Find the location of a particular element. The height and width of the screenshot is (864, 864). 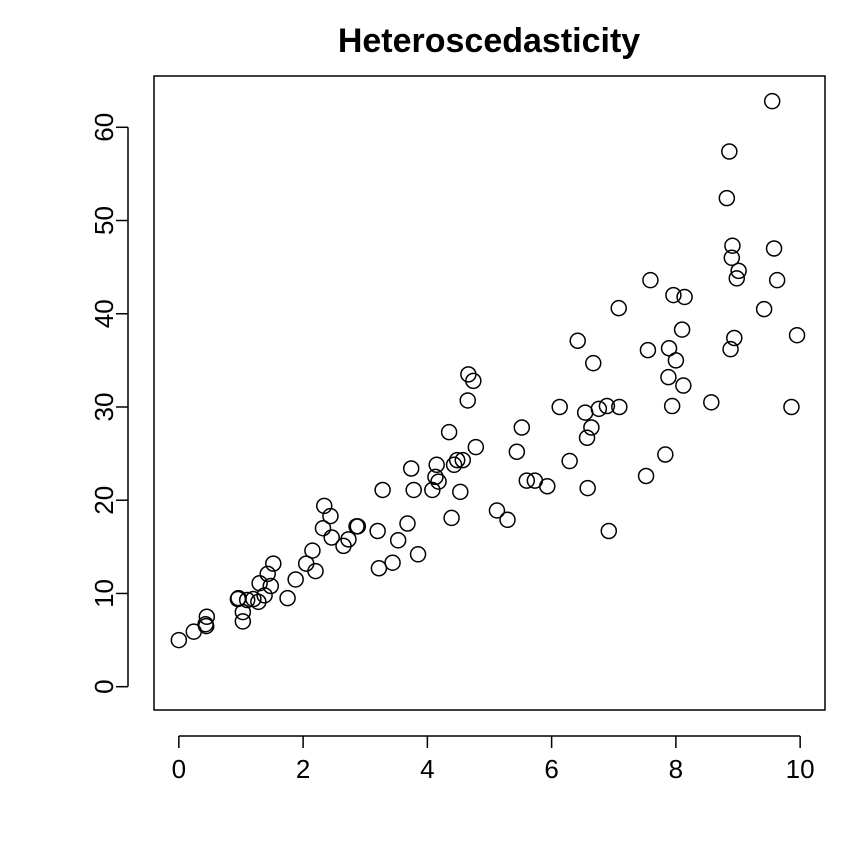

y-tick-label: 60 is located at coordinates (104, 127).